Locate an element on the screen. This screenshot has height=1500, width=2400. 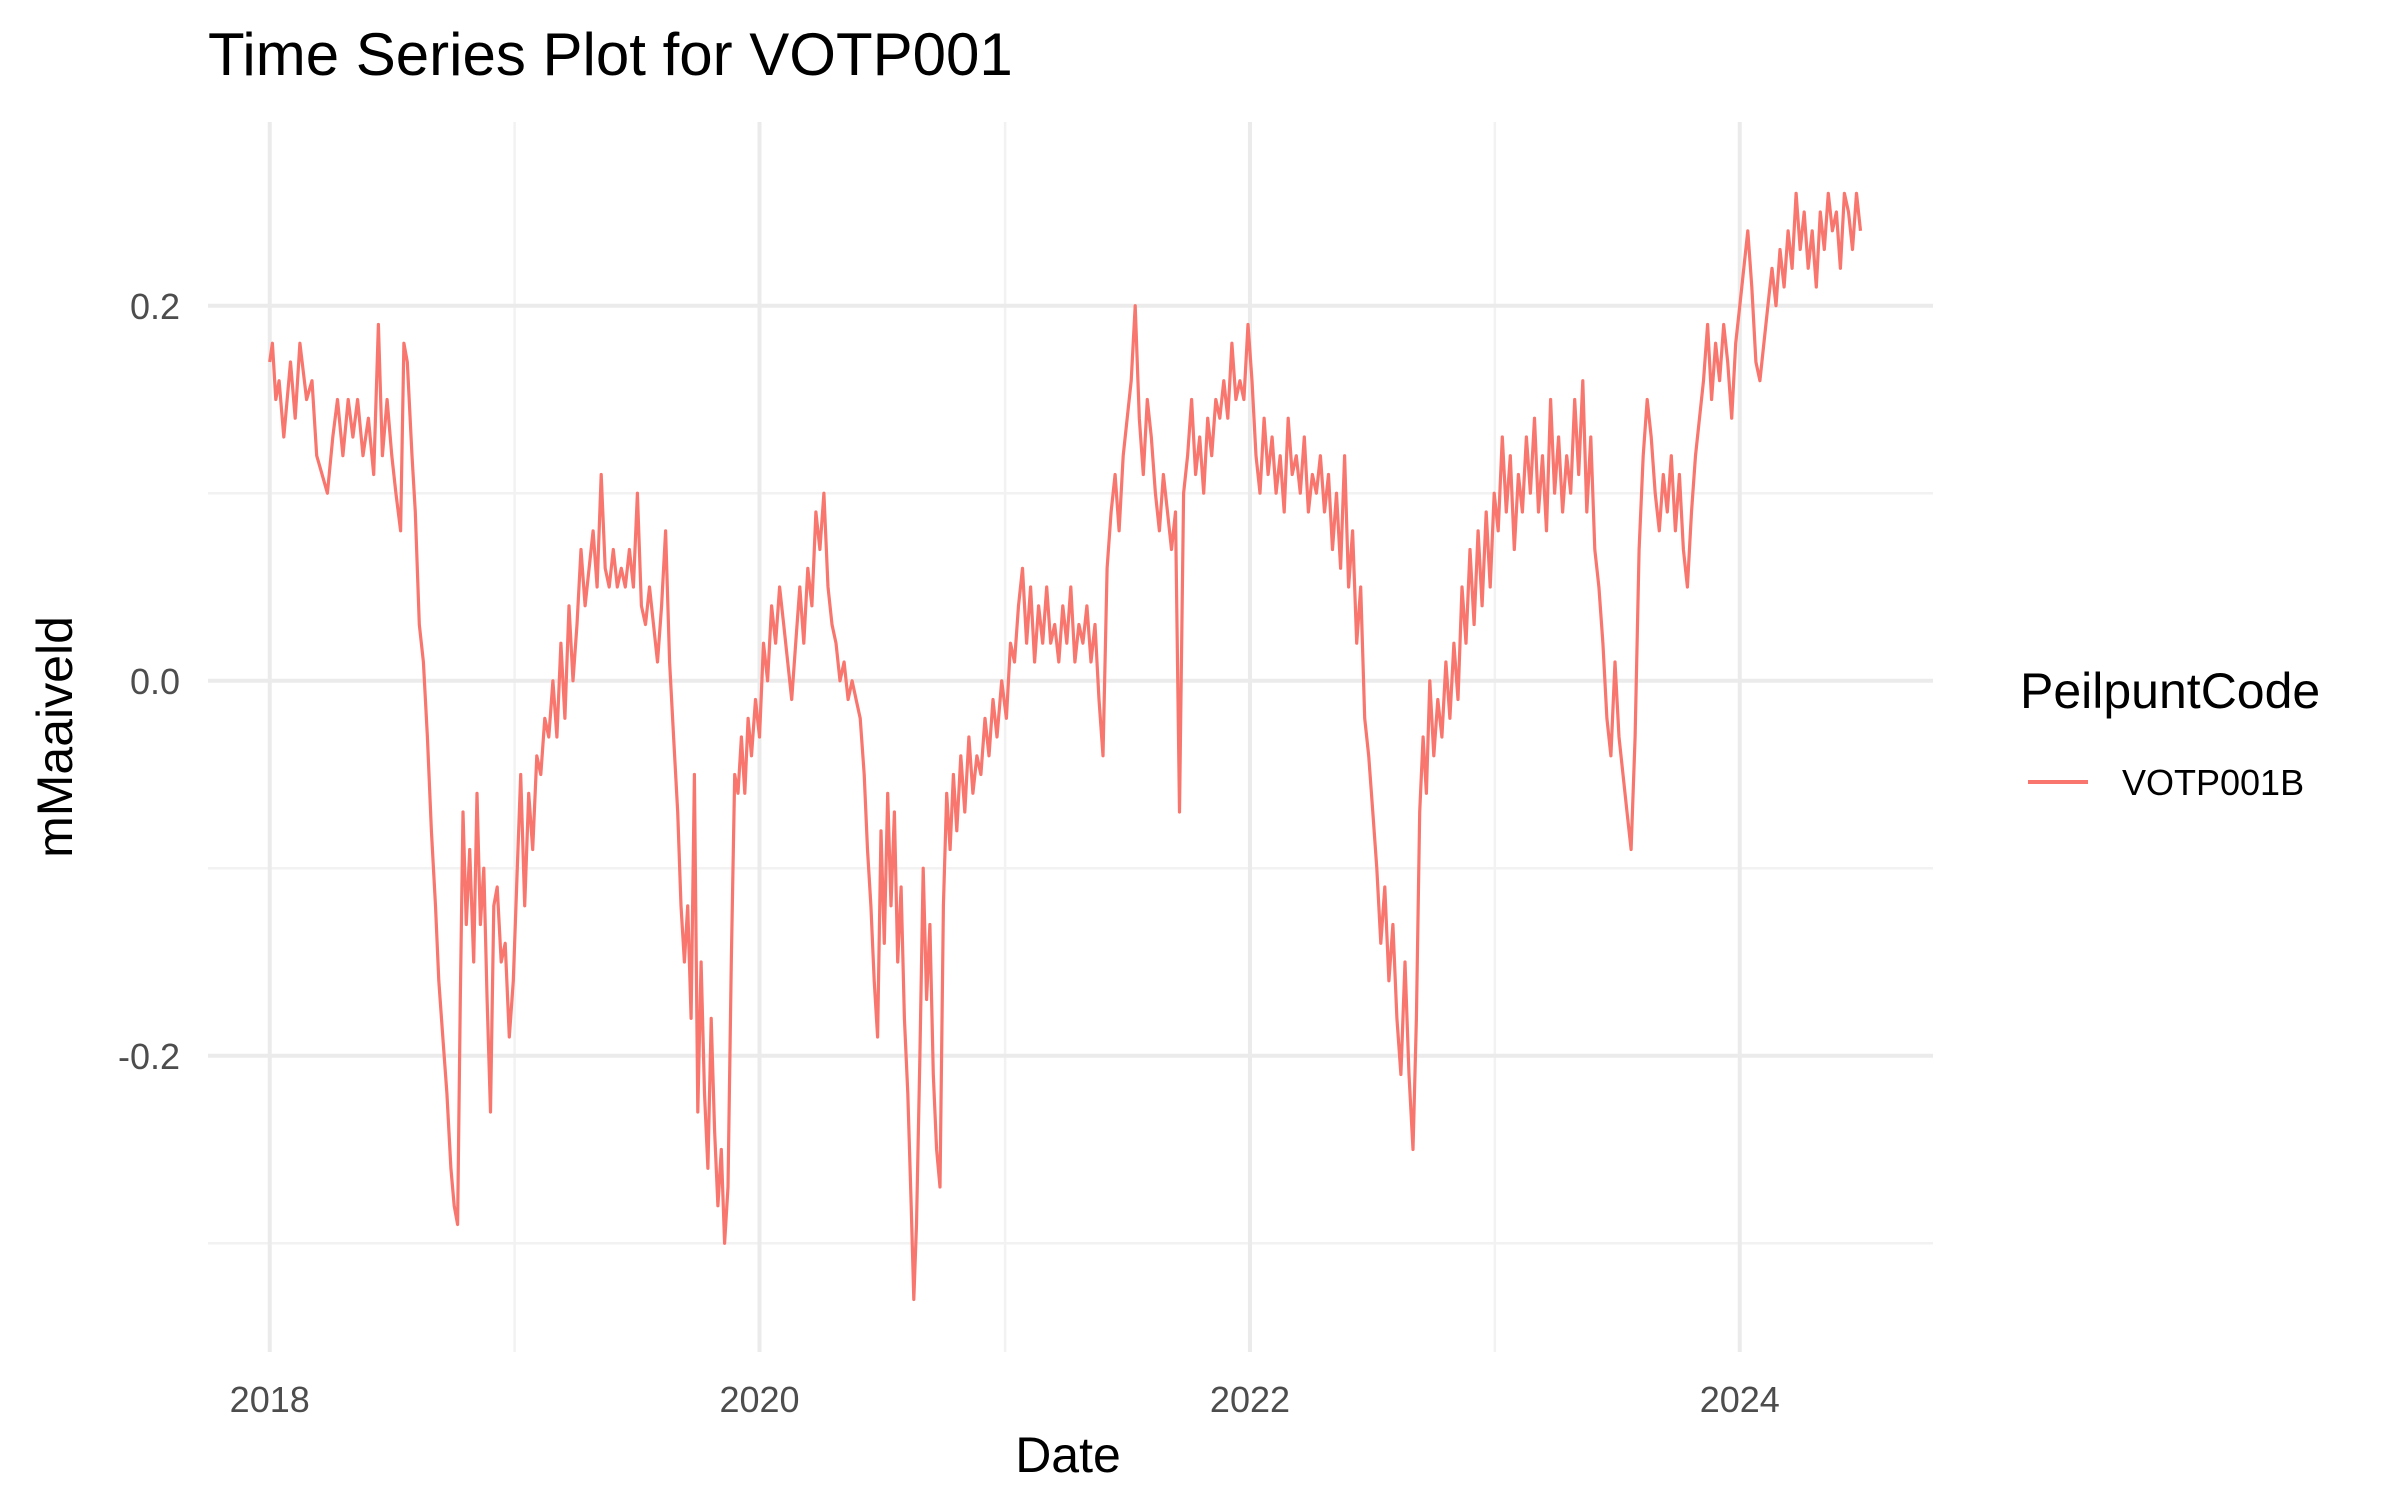
legend: PeilpuntCode VOTP001B is located at coordinates (2170, 733).